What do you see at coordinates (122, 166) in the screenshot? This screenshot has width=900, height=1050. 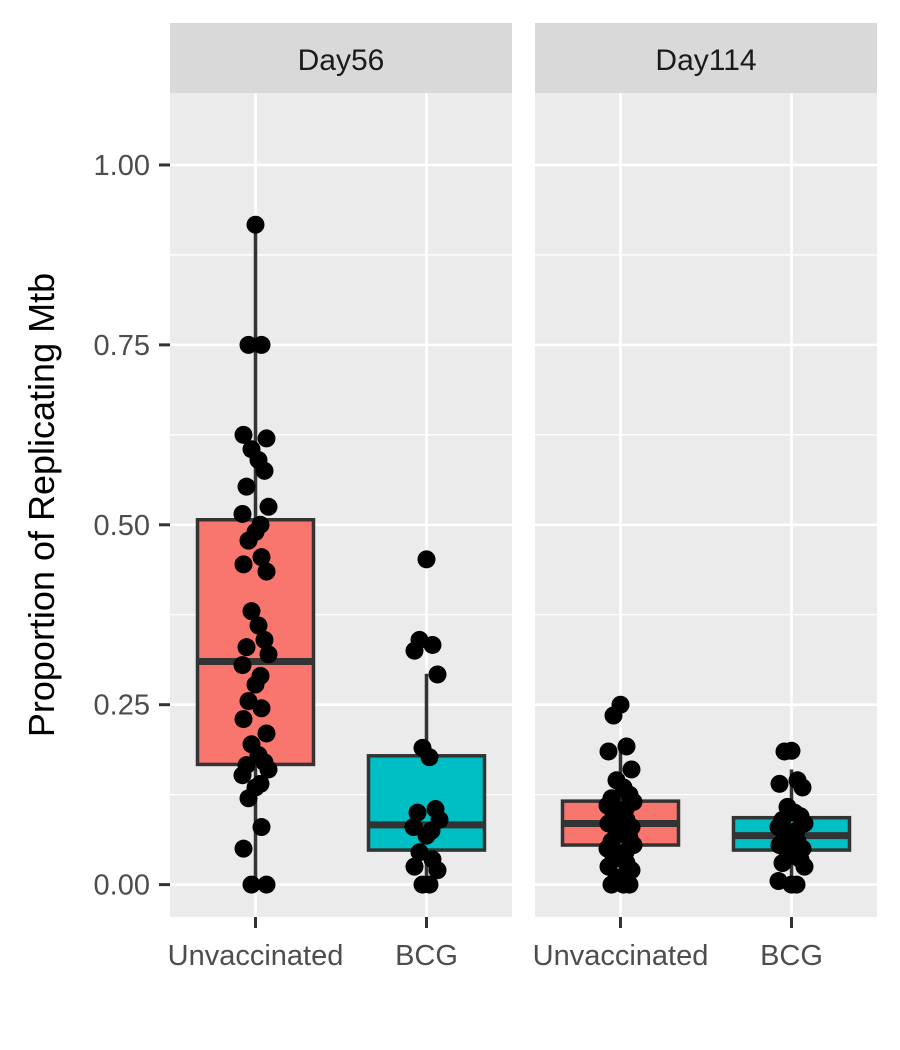 I see `y-tick-label: 1.00` at bounding box center [122, 166].